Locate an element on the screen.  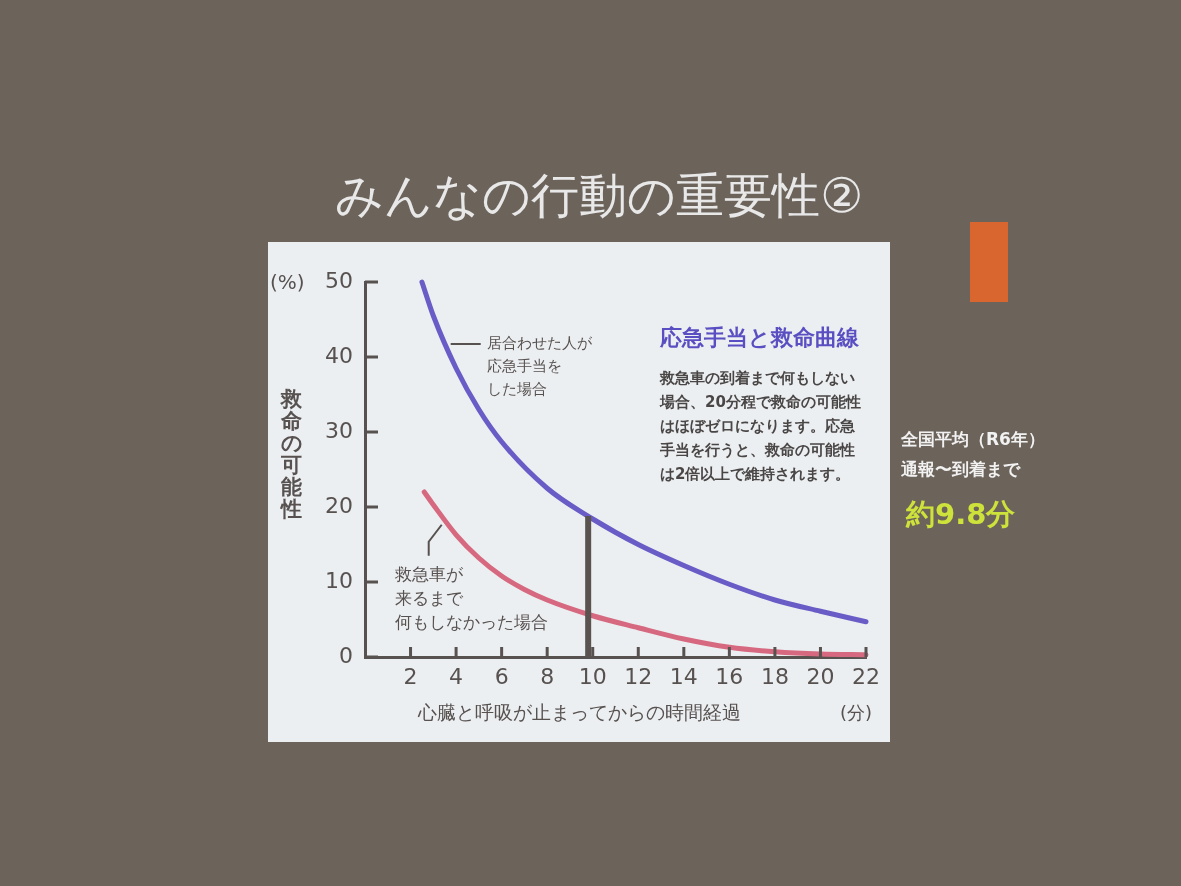
x-tick-label: 20 is located at coordinates (820, 676).